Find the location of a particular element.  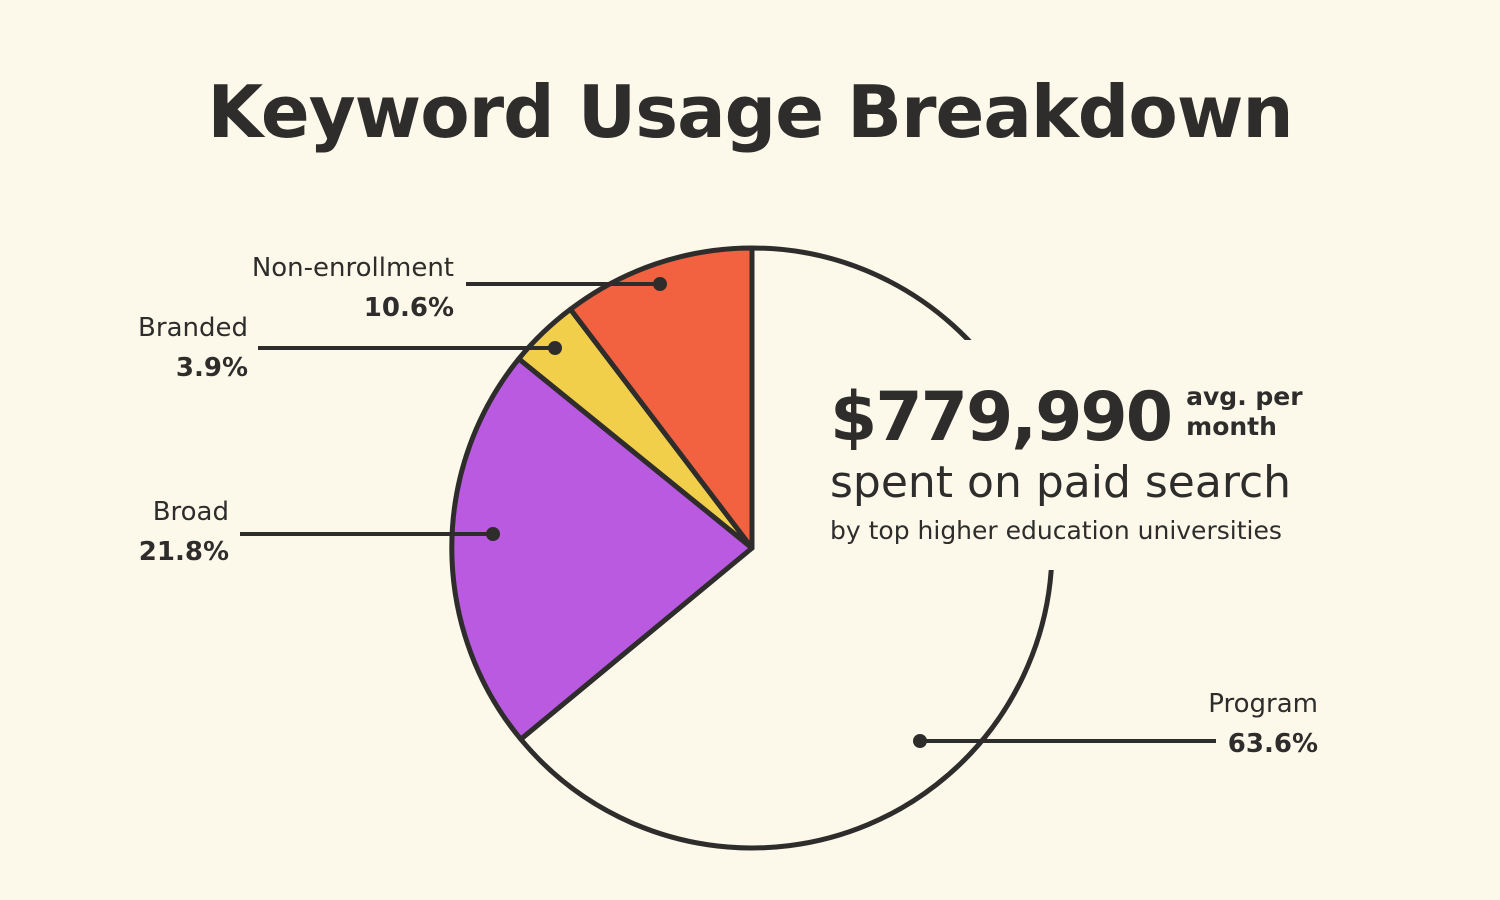

spend-line2: by top higher education universities is located at coordinates (1056, 530).